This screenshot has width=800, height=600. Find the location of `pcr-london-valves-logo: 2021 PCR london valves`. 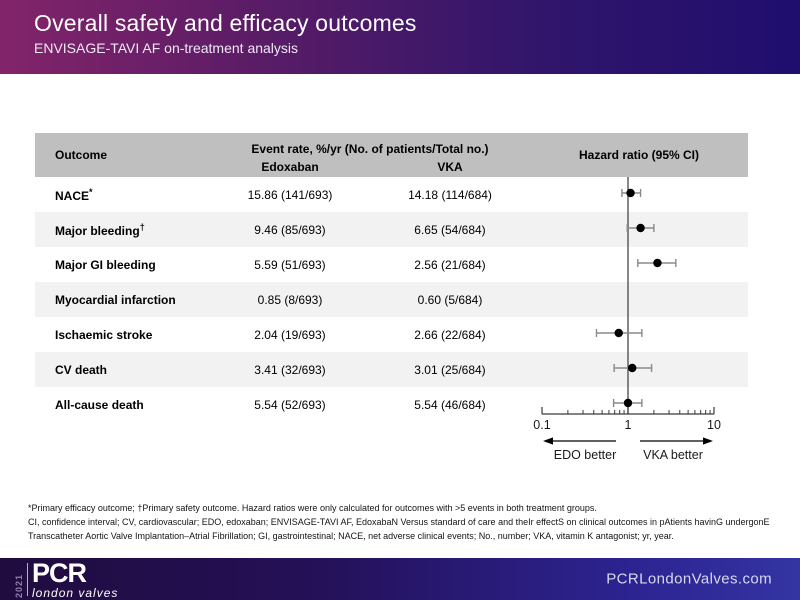

pcr-london-valves-logo: 2021 PCR london valves is located at coordinates (66, 579).